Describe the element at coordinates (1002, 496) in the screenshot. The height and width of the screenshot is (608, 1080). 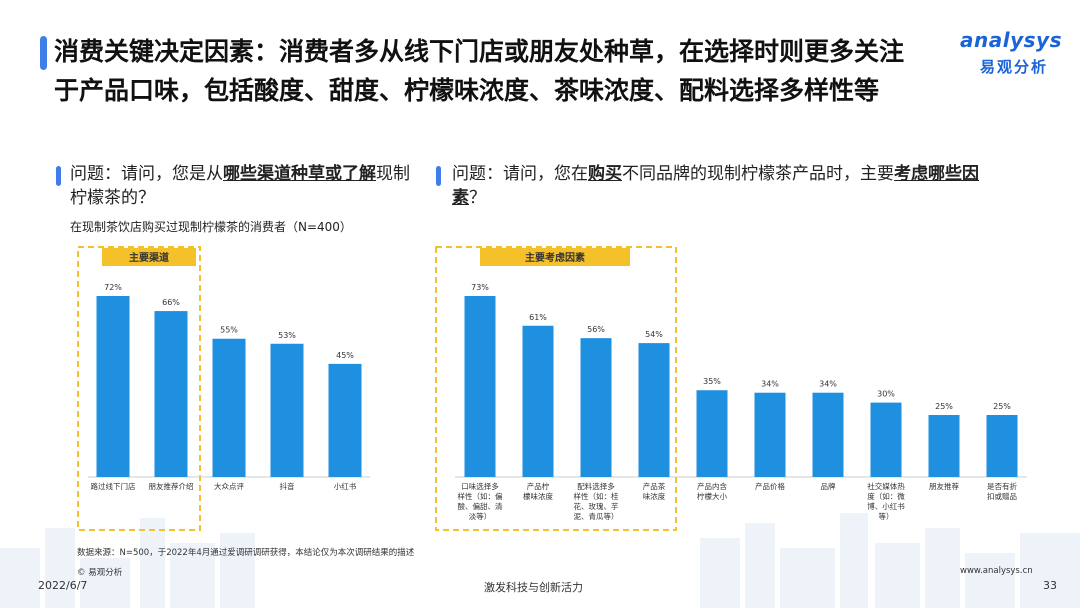
I see `right-category-label: 扣或赠品` at that location.